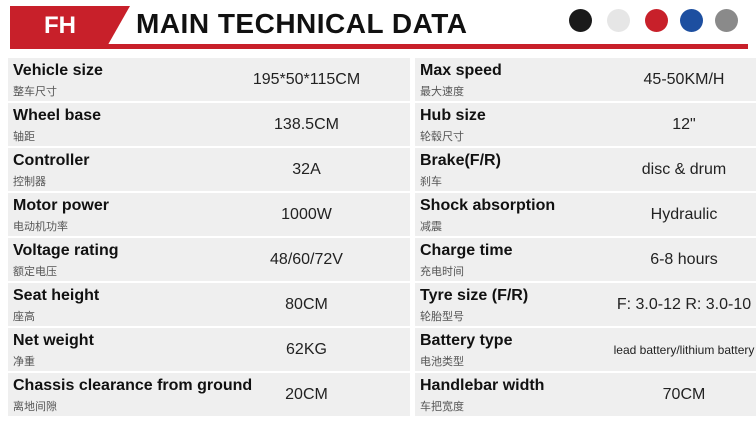  Describe the element at coordinates (306, 169) in the screenshot. I see `spec-value: 32A` at that location.